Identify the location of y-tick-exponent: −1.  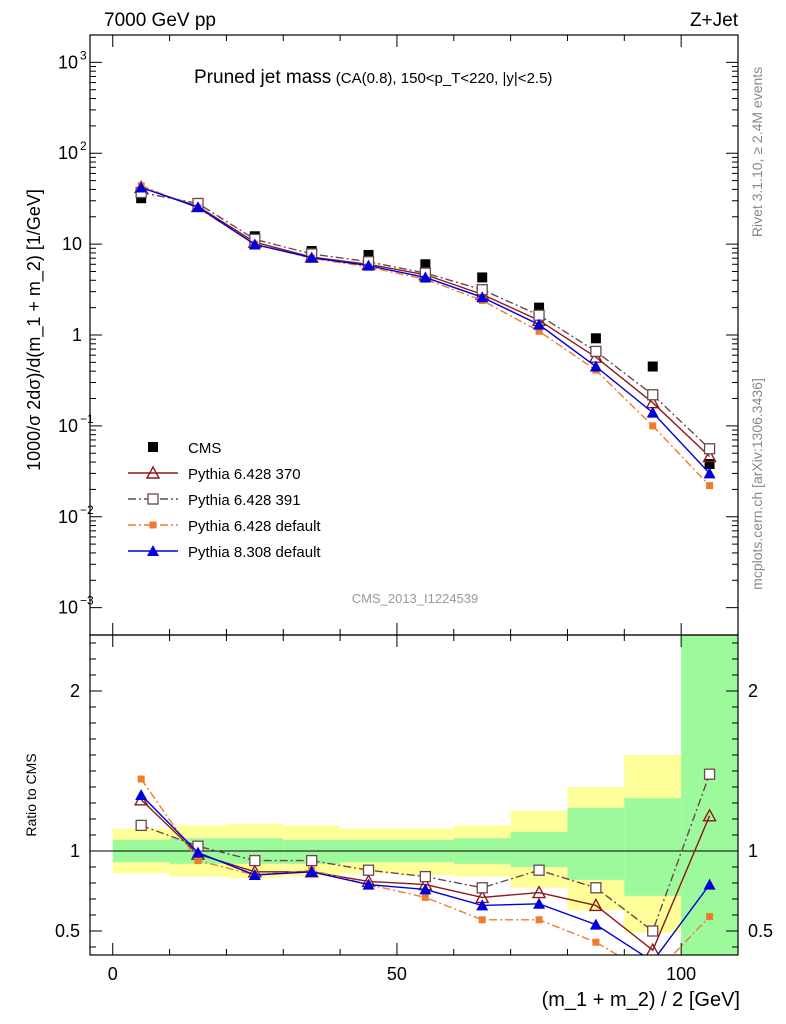
(87, 419).